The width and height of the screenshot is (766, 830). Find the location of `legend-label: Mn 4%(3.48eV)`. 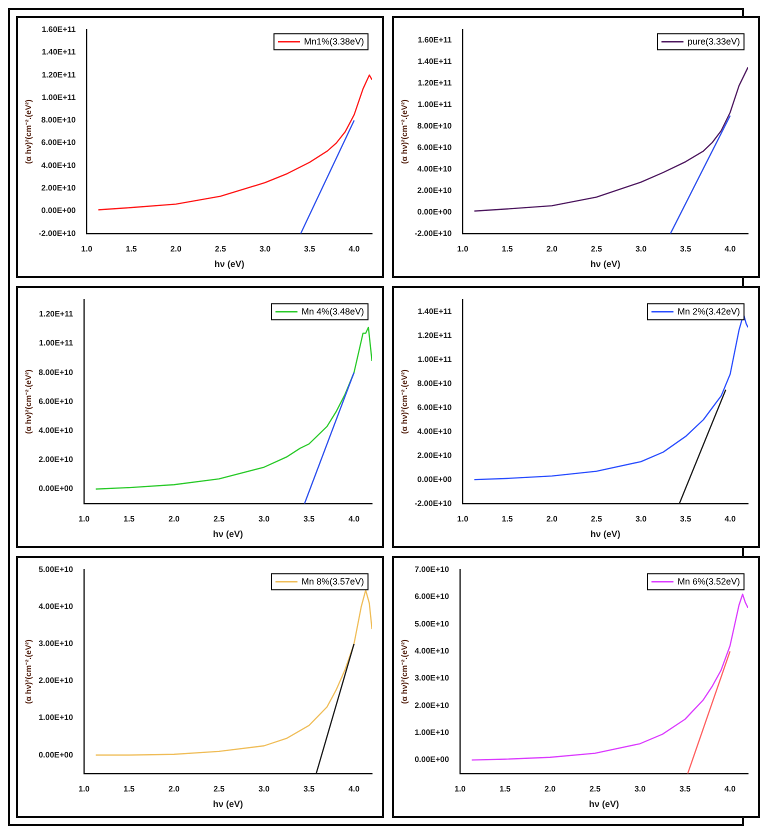

legend-label: Mn 4%(3.48eV) is located at coordinates (332, 311).